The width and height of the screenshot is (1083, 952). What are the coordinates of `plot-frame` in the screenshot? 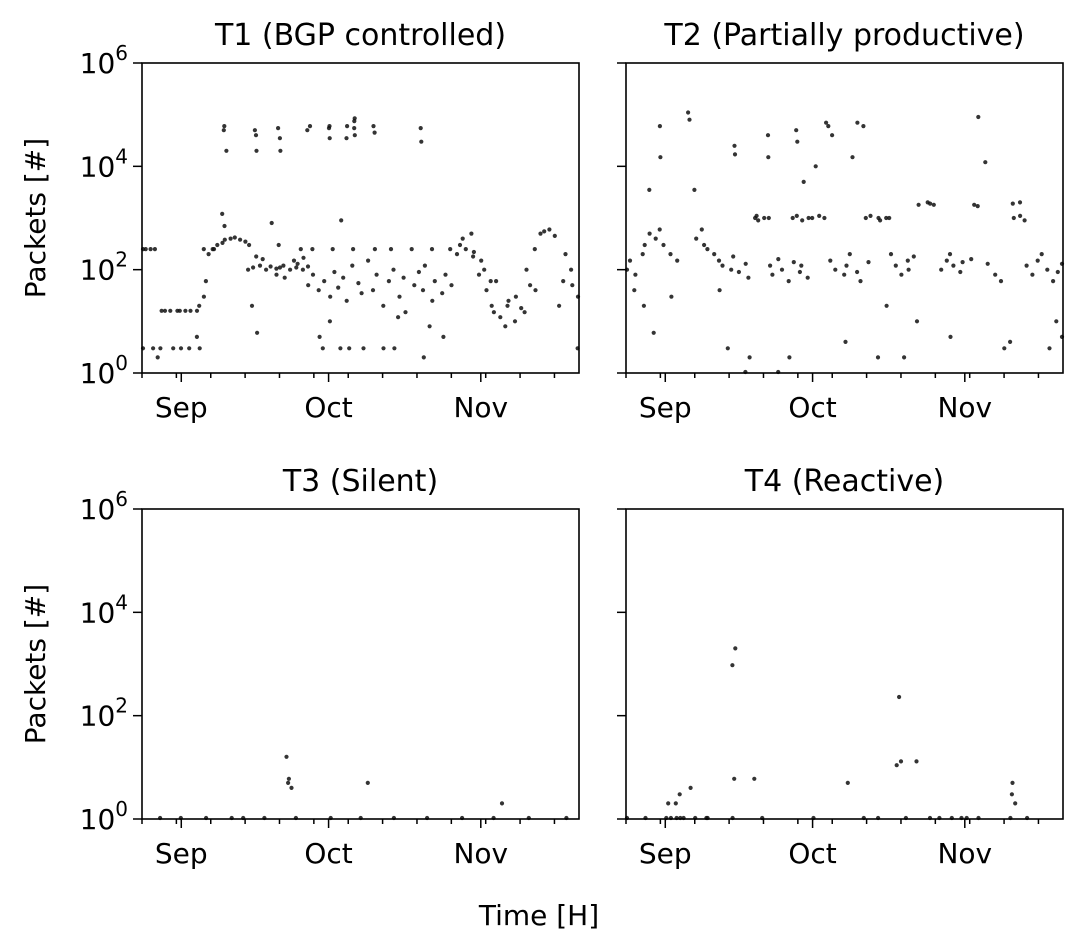 It's located at (844, 218).